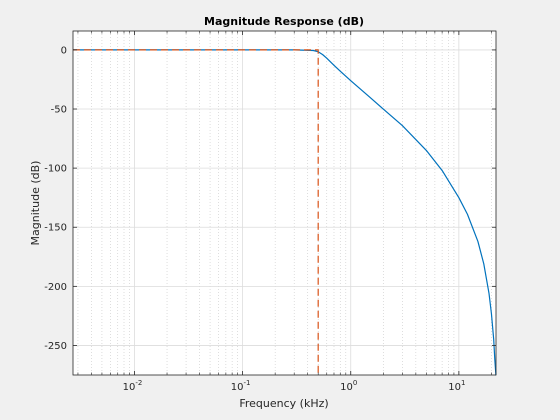  I want to click on y-tick-label: -100, so click(55, 169).